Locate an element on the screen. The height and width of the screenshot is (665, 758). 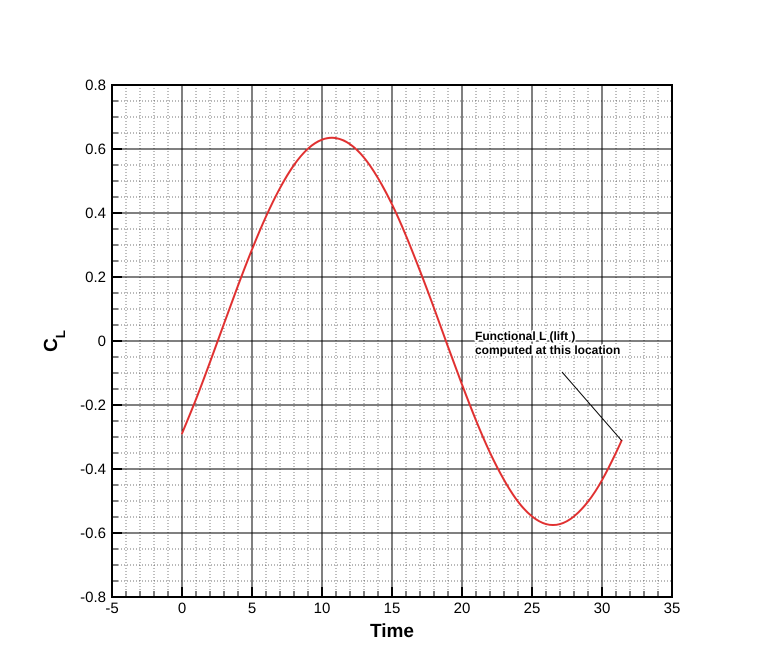
y-tick-label: 0.2 is located at coordinates (95, 277).